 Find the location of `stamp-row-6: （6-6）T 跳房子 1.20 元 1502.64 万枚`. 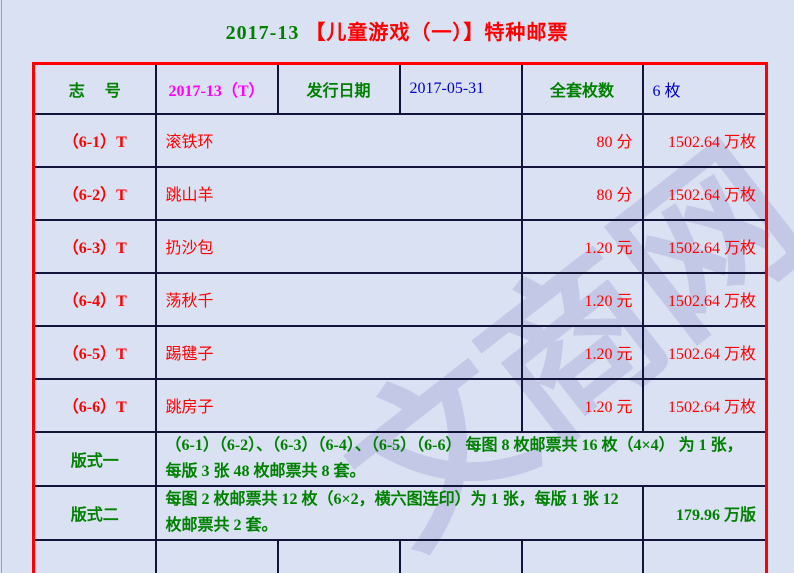

stamp-row-6: （6-6）T 跳房子 1.20 元 1502.64 万枚 is located at coordinates (400, 405).